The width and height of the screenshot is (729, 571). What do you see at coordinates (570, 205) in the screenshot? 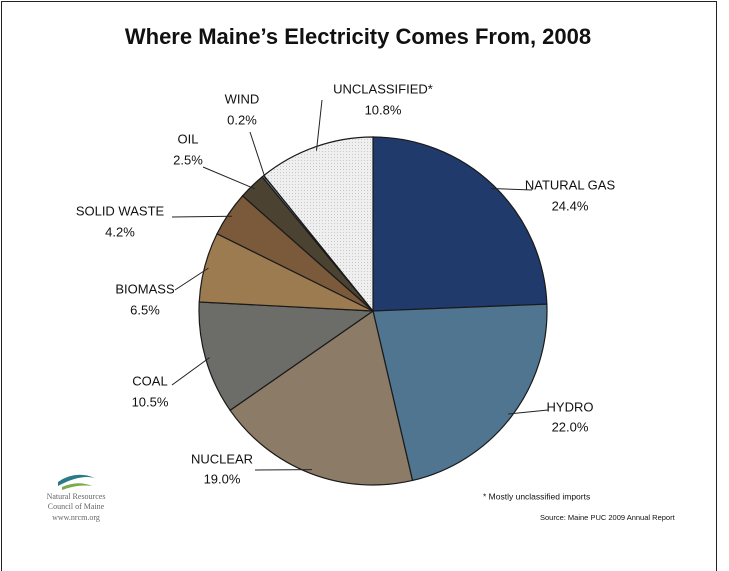
I see `value-label: 24.4%` at bounding box center [570, 205].